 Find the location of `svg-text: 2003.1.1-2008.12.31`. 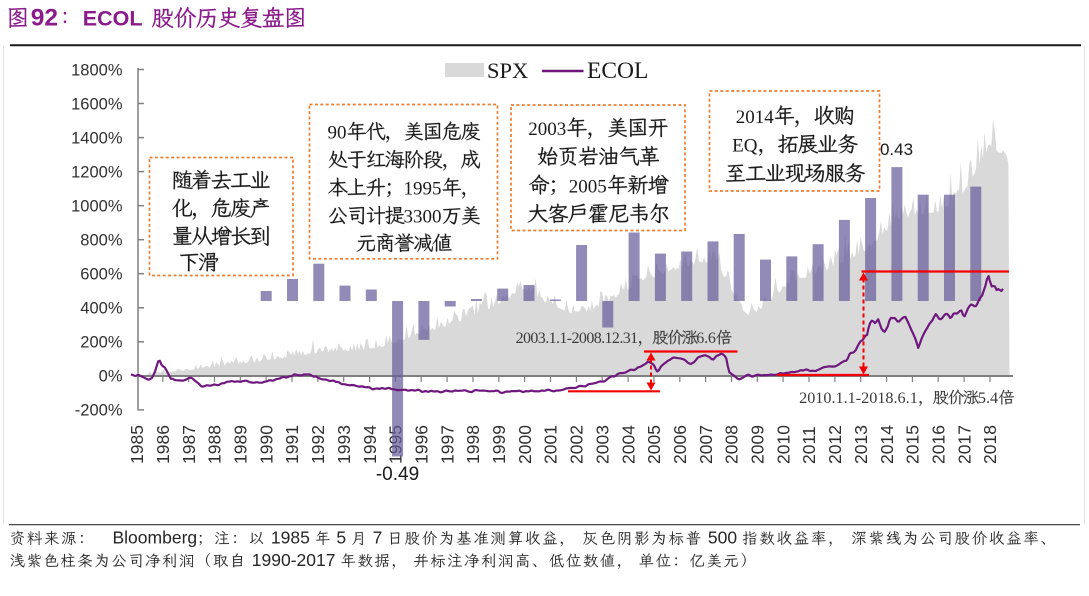

svg-text: 2003.1.1-2008.12.31 is located at coordinates (577, 338).